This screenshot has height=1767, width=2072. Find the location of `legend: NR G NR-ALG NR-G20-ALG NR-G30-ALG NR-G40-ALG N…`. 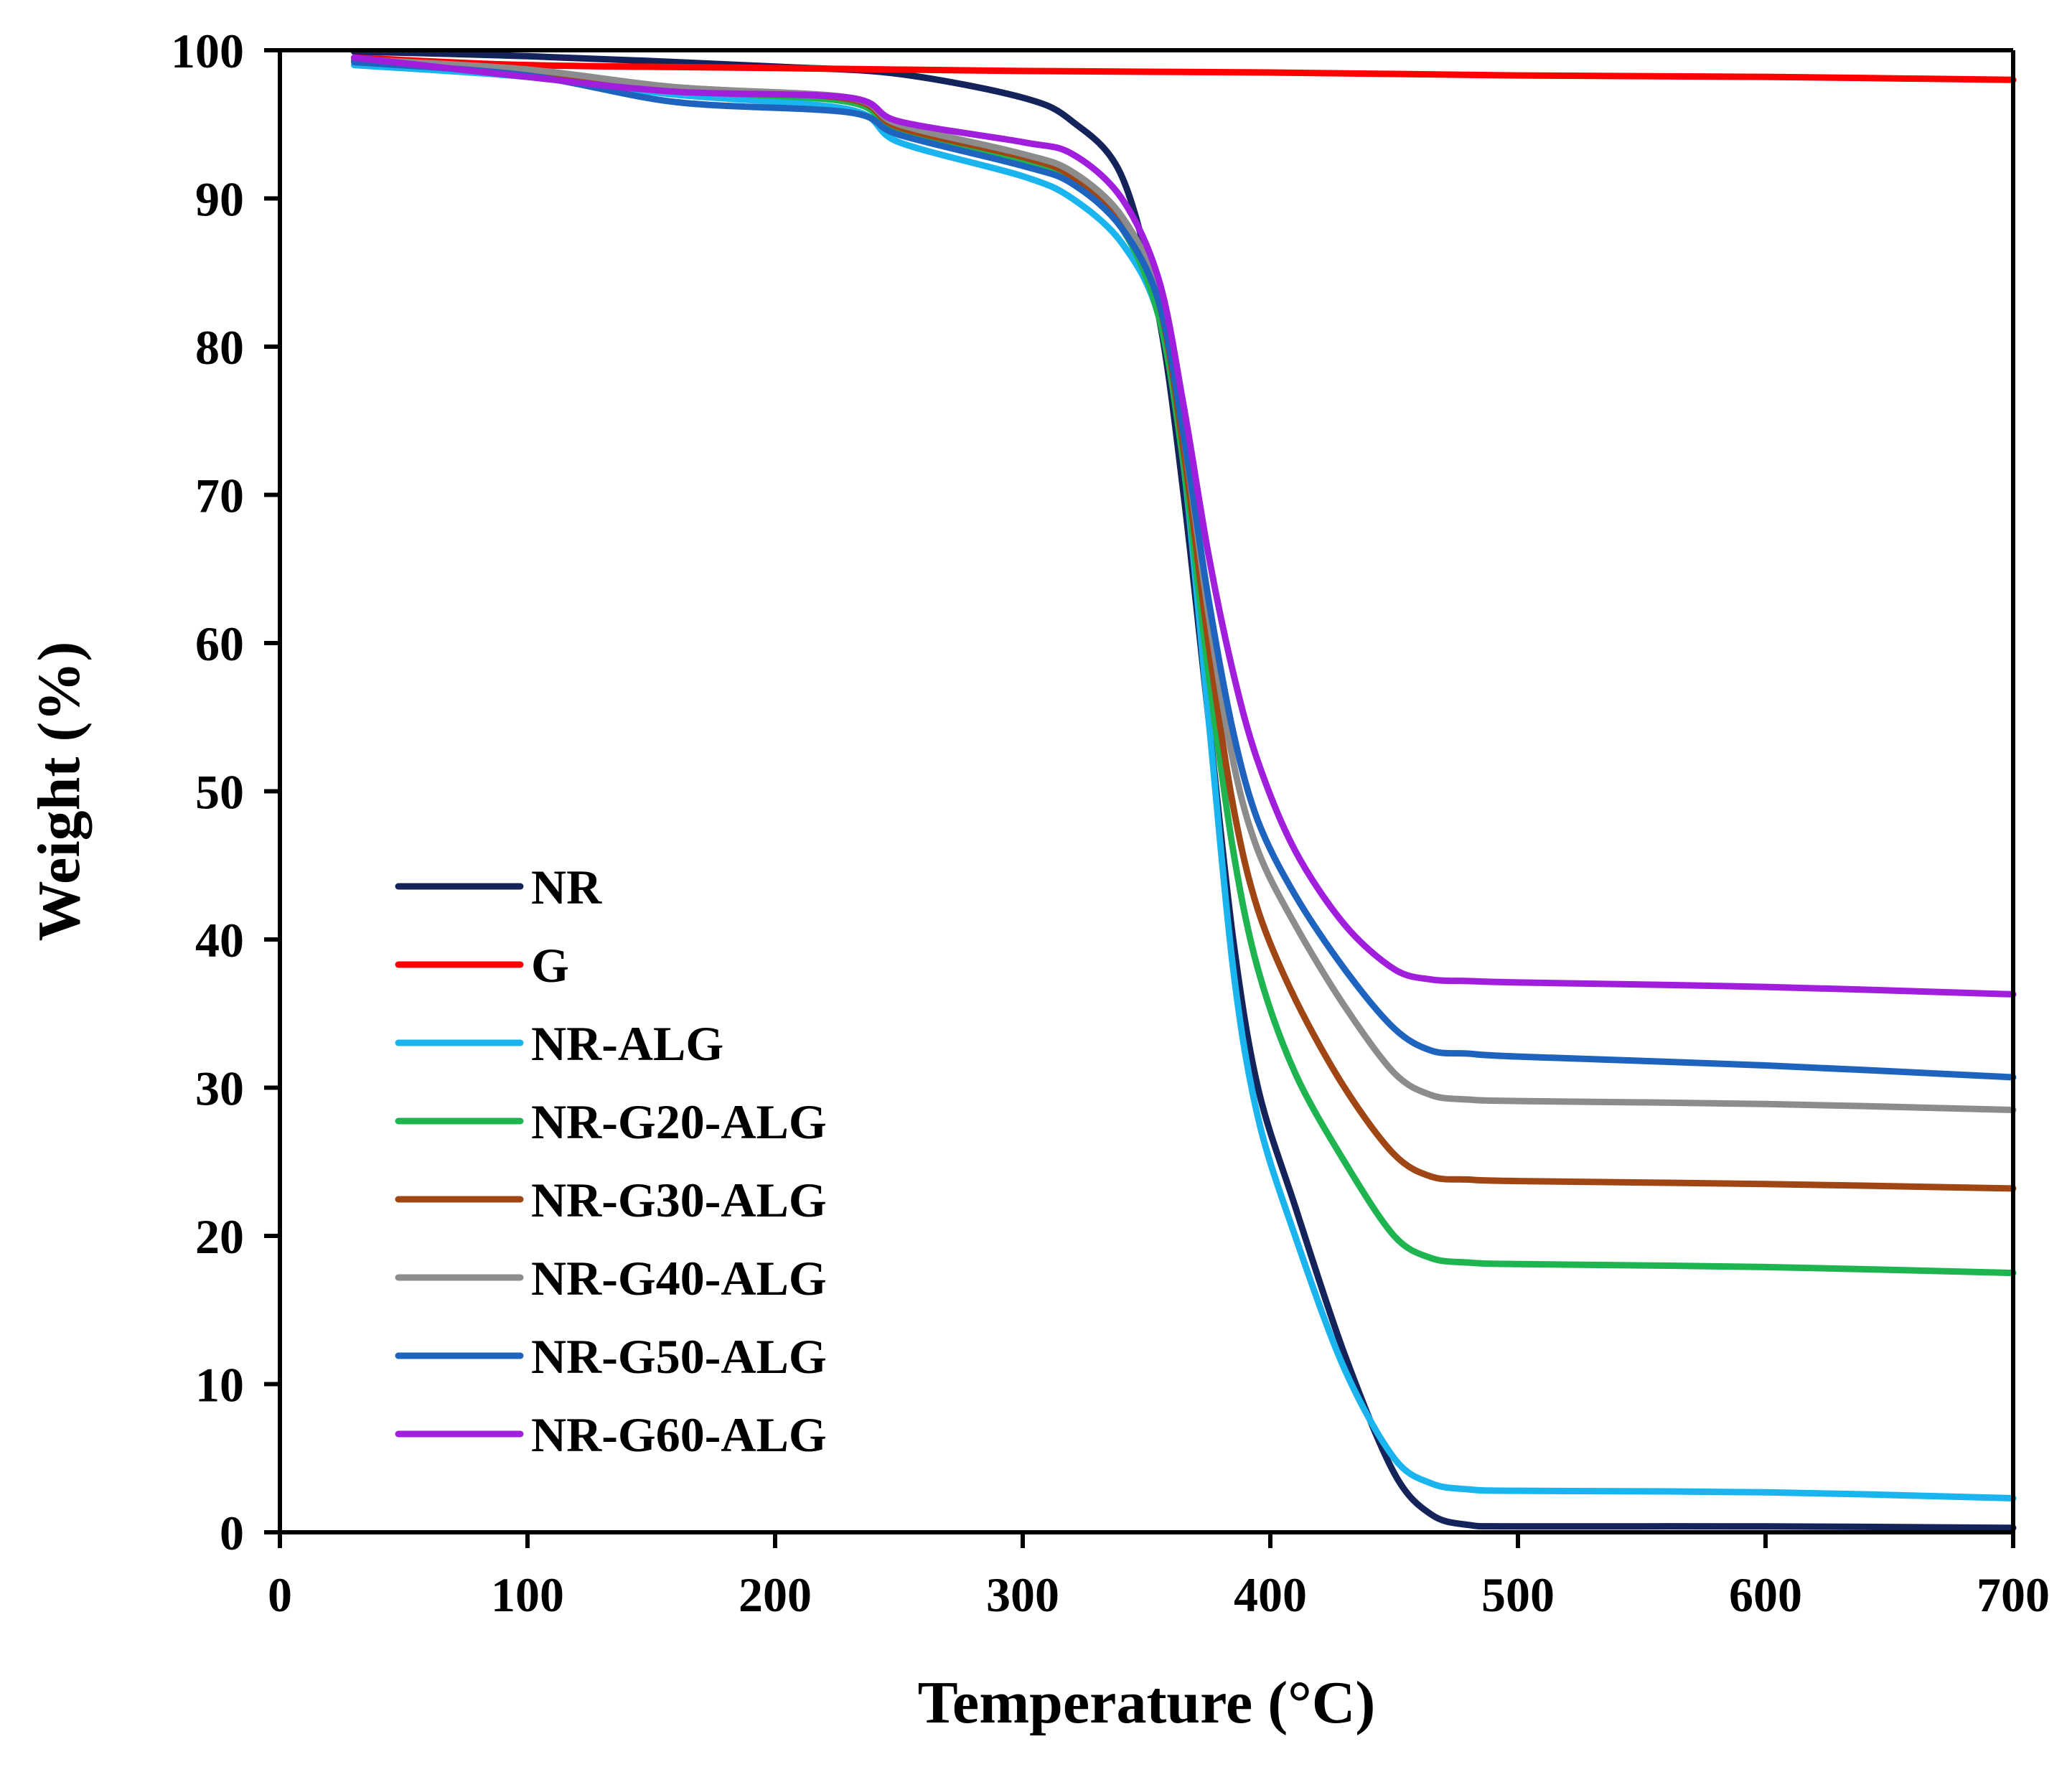

legend: NR G NR-ALG NR-G20-ALG NR-G30-ALG NR-G40-ALG N… is located at coordinates (611, 1161).